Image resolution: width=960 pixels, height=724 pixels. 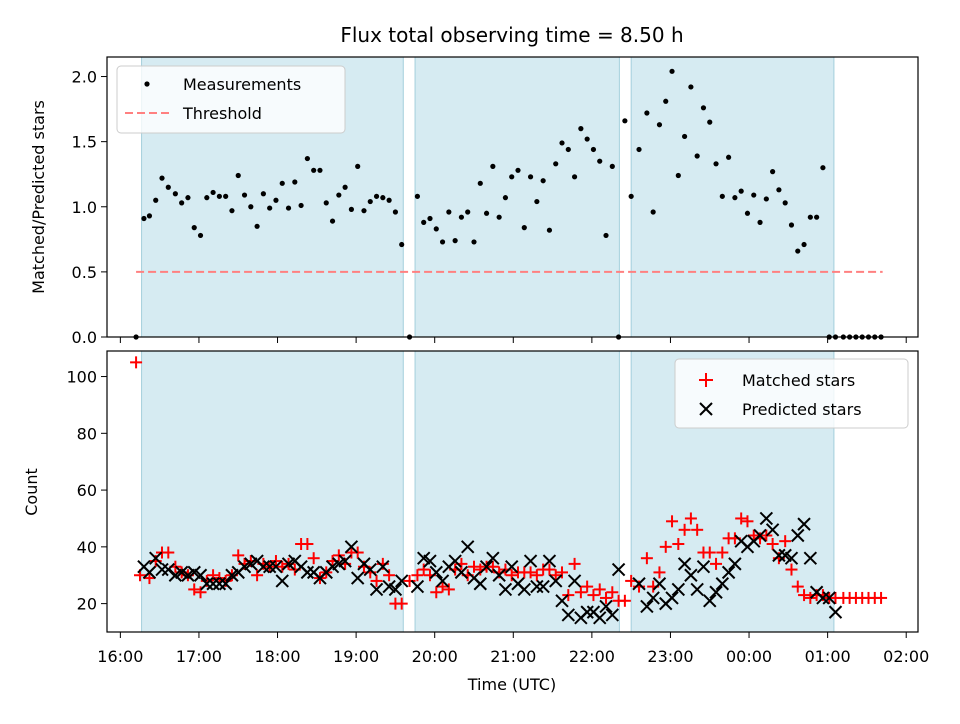 What do you see at coordinates (81, 377) in the screenshot?
I see `bottom-y-tick-label: 100` at bounding box center [81, 377].